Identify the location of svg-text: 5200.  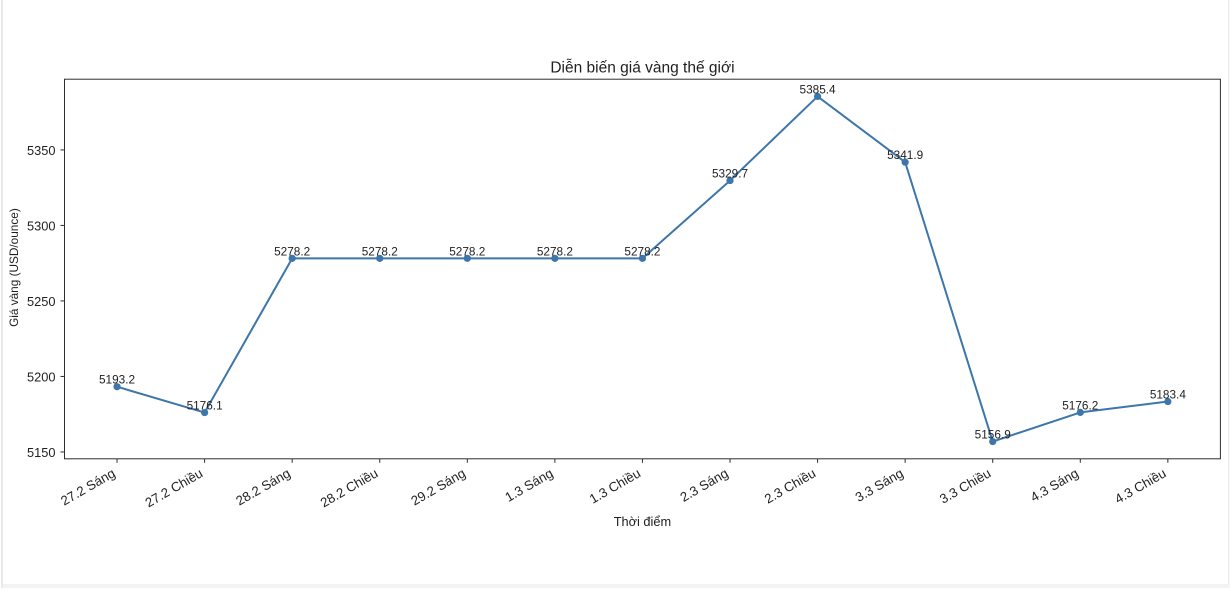
(41, 376).